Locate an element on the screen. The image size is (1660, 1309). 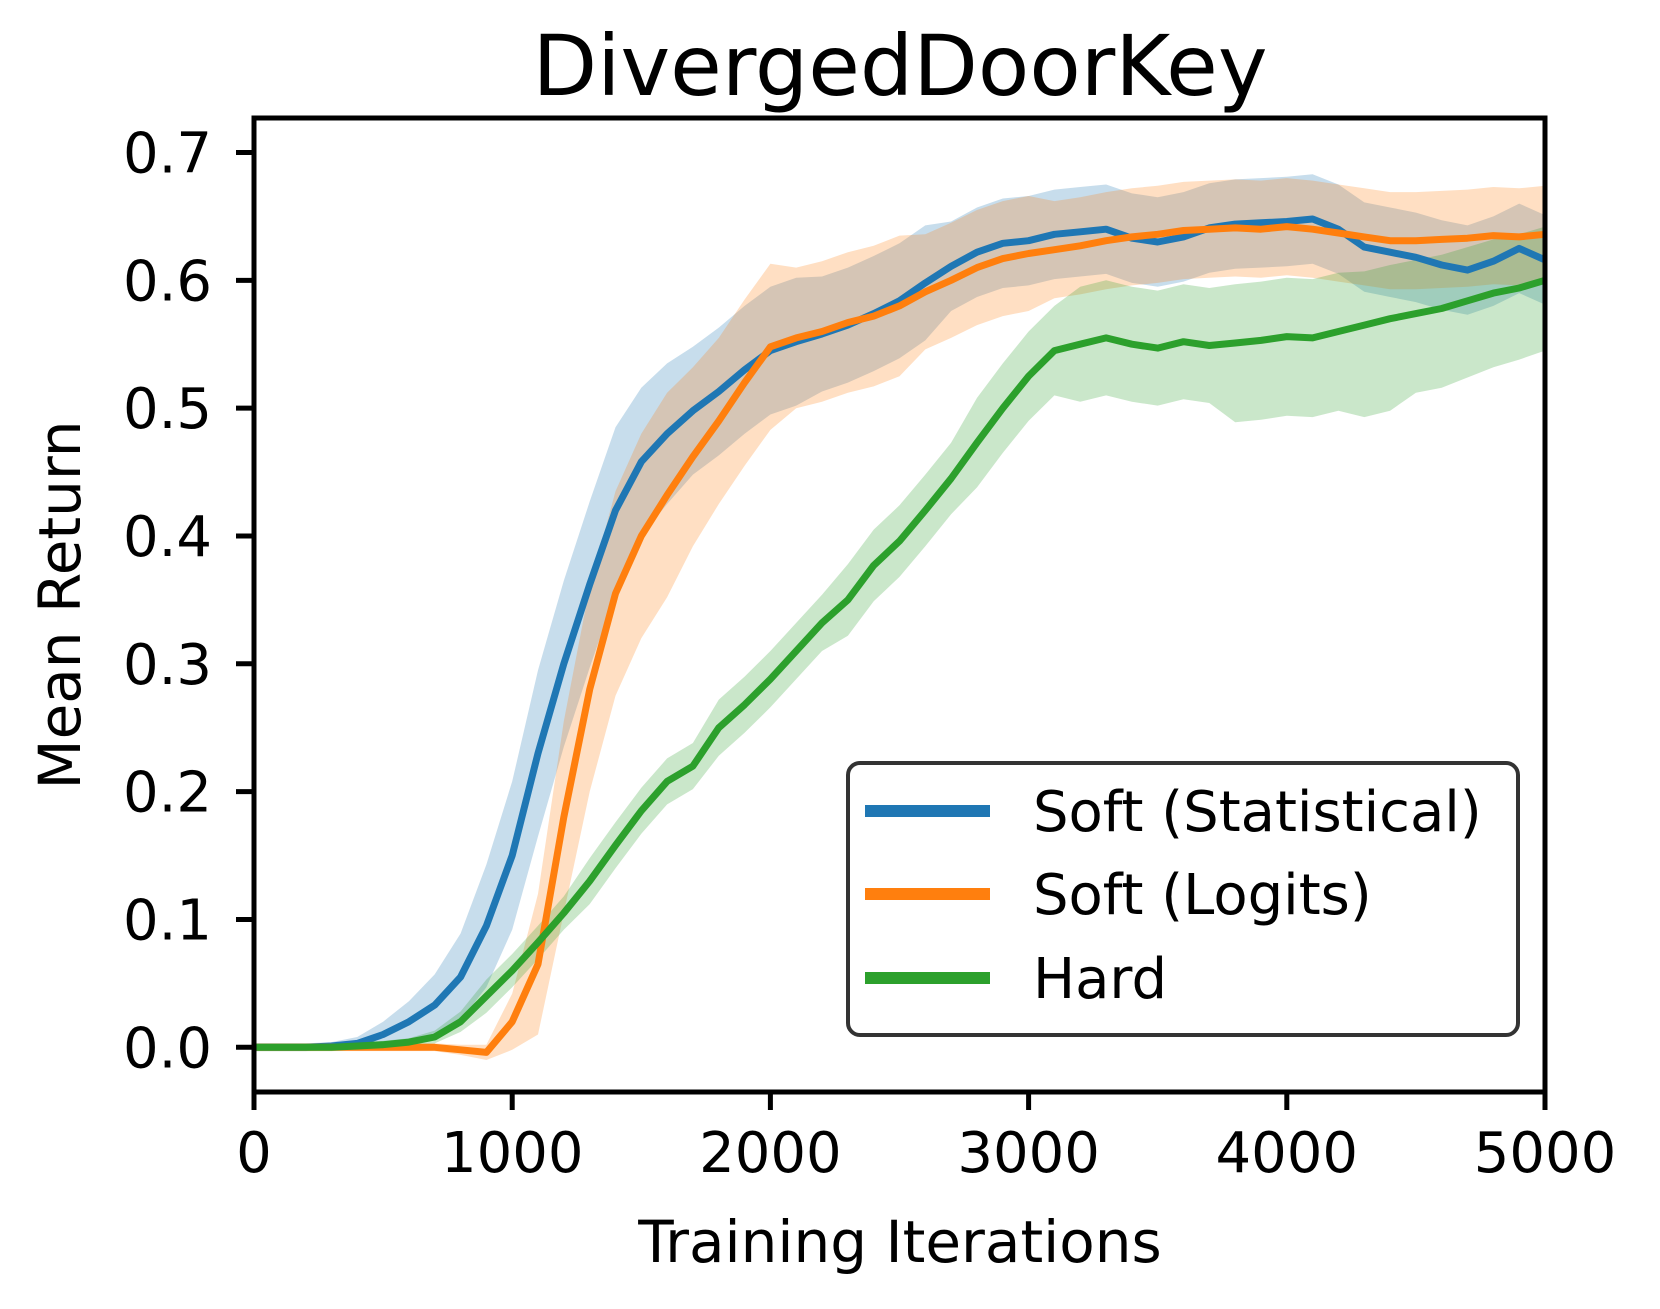
x-tick-label: 4000 is located at coordinates (1287, 1153).